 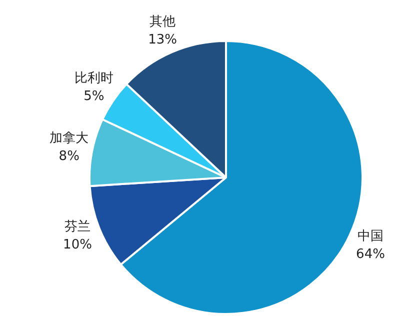 I want to click on data-label: 10%, so click(x=77, y=245).